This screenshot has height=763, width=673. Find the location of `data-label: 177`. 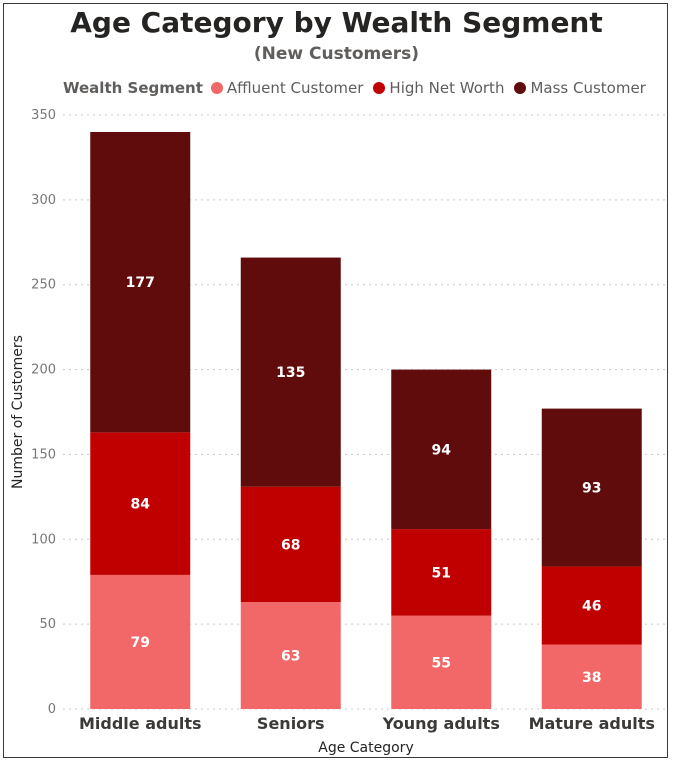

data-label: 177 is located at coordinates (140, 283).